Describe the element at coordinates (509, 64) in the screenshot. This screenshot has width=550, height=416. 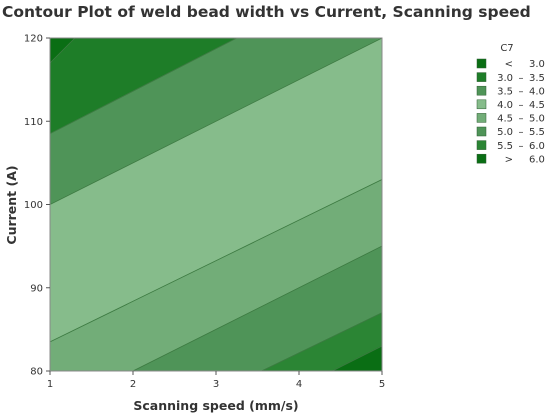
I see `legend-label-low: <` at that location.